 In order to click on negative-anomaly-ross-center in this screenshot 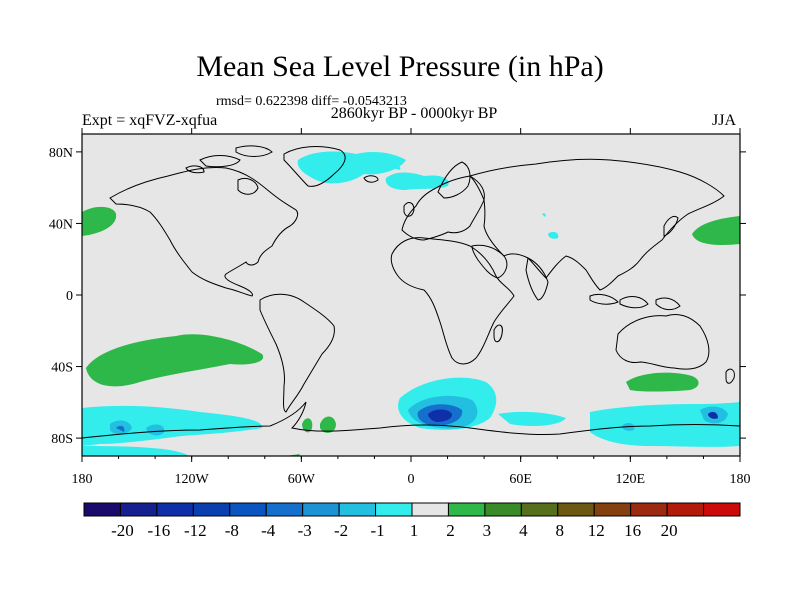, I will do `click(713, 415)`.